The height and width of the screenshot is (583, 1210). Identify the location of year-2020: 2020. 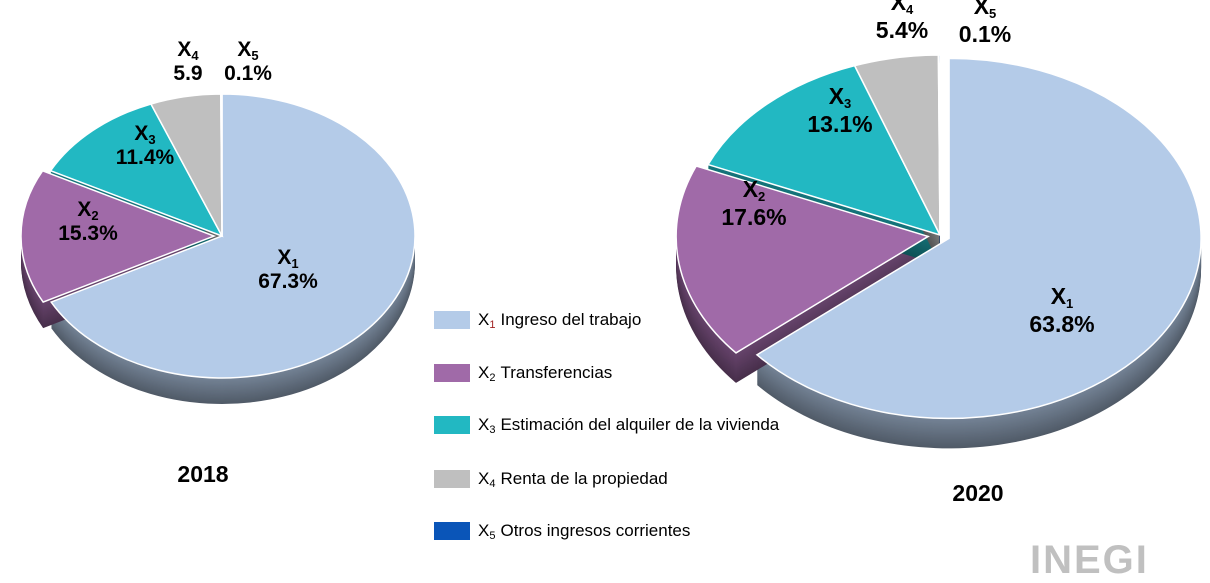
(978, 493).